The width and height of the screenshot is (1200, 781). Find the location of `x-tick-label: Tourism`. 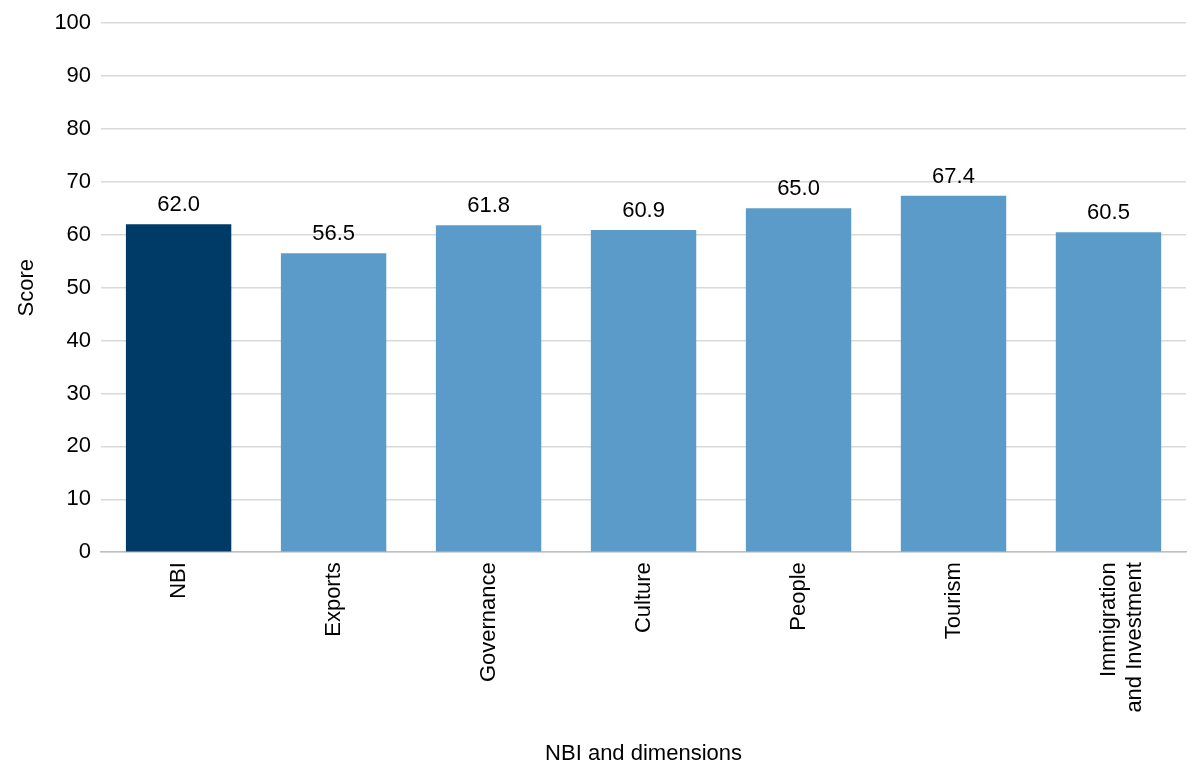

x-tick-label: Tourism is located at coordinates (952, 601).